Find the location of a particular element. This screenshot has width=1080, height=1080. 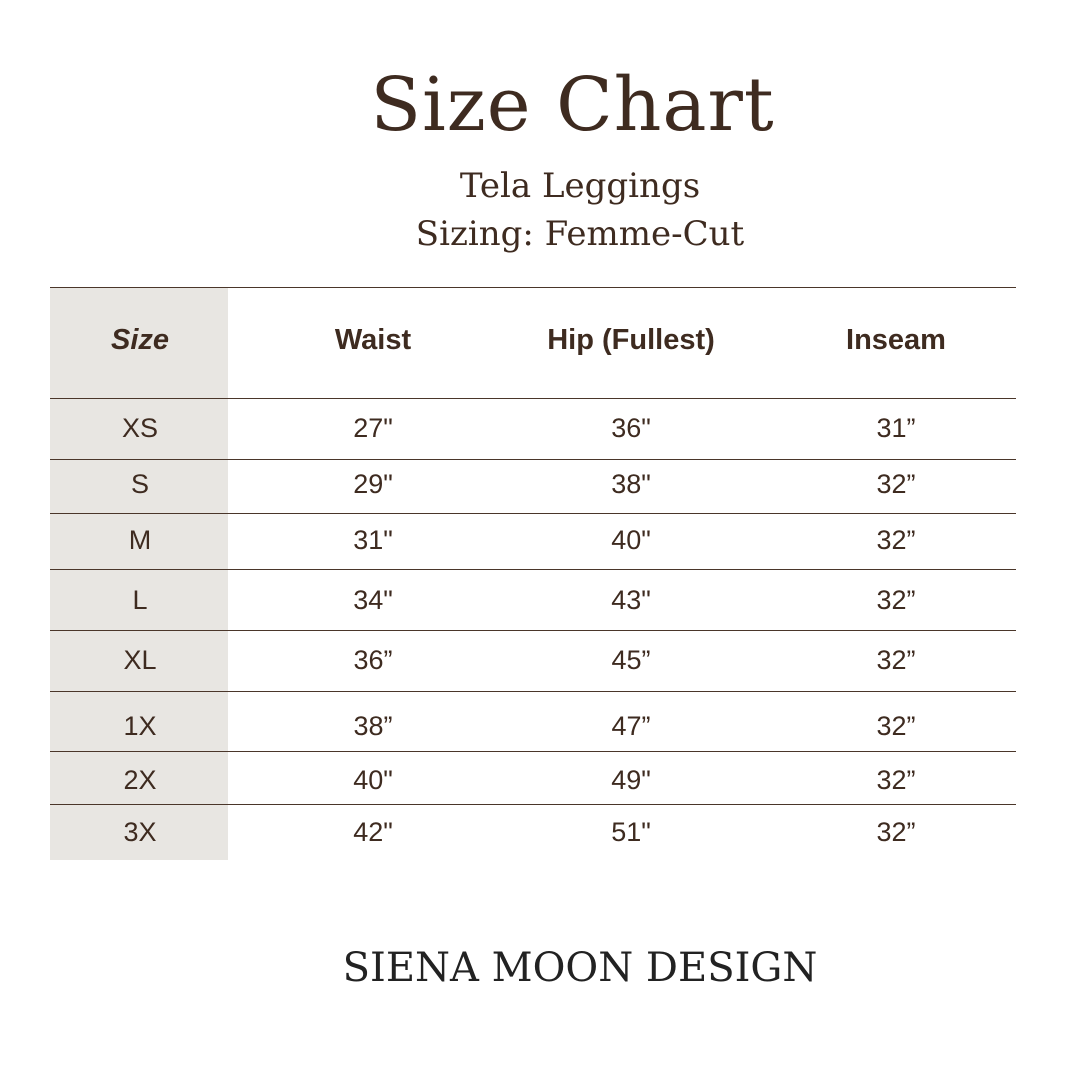

column-header: Hip (Fullest) is located at coordinates (631, 340).